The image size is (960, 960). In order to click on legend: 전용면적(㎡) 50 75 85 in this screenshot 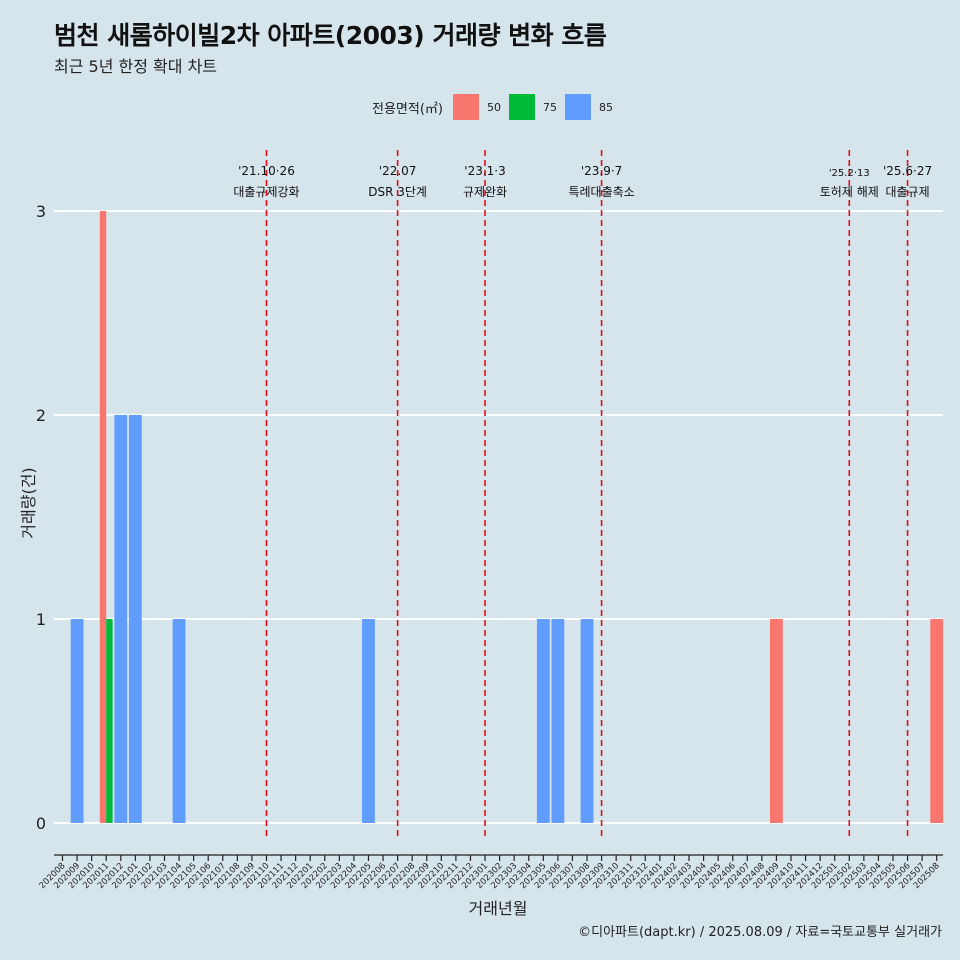, I will do `click(496, 107)`.